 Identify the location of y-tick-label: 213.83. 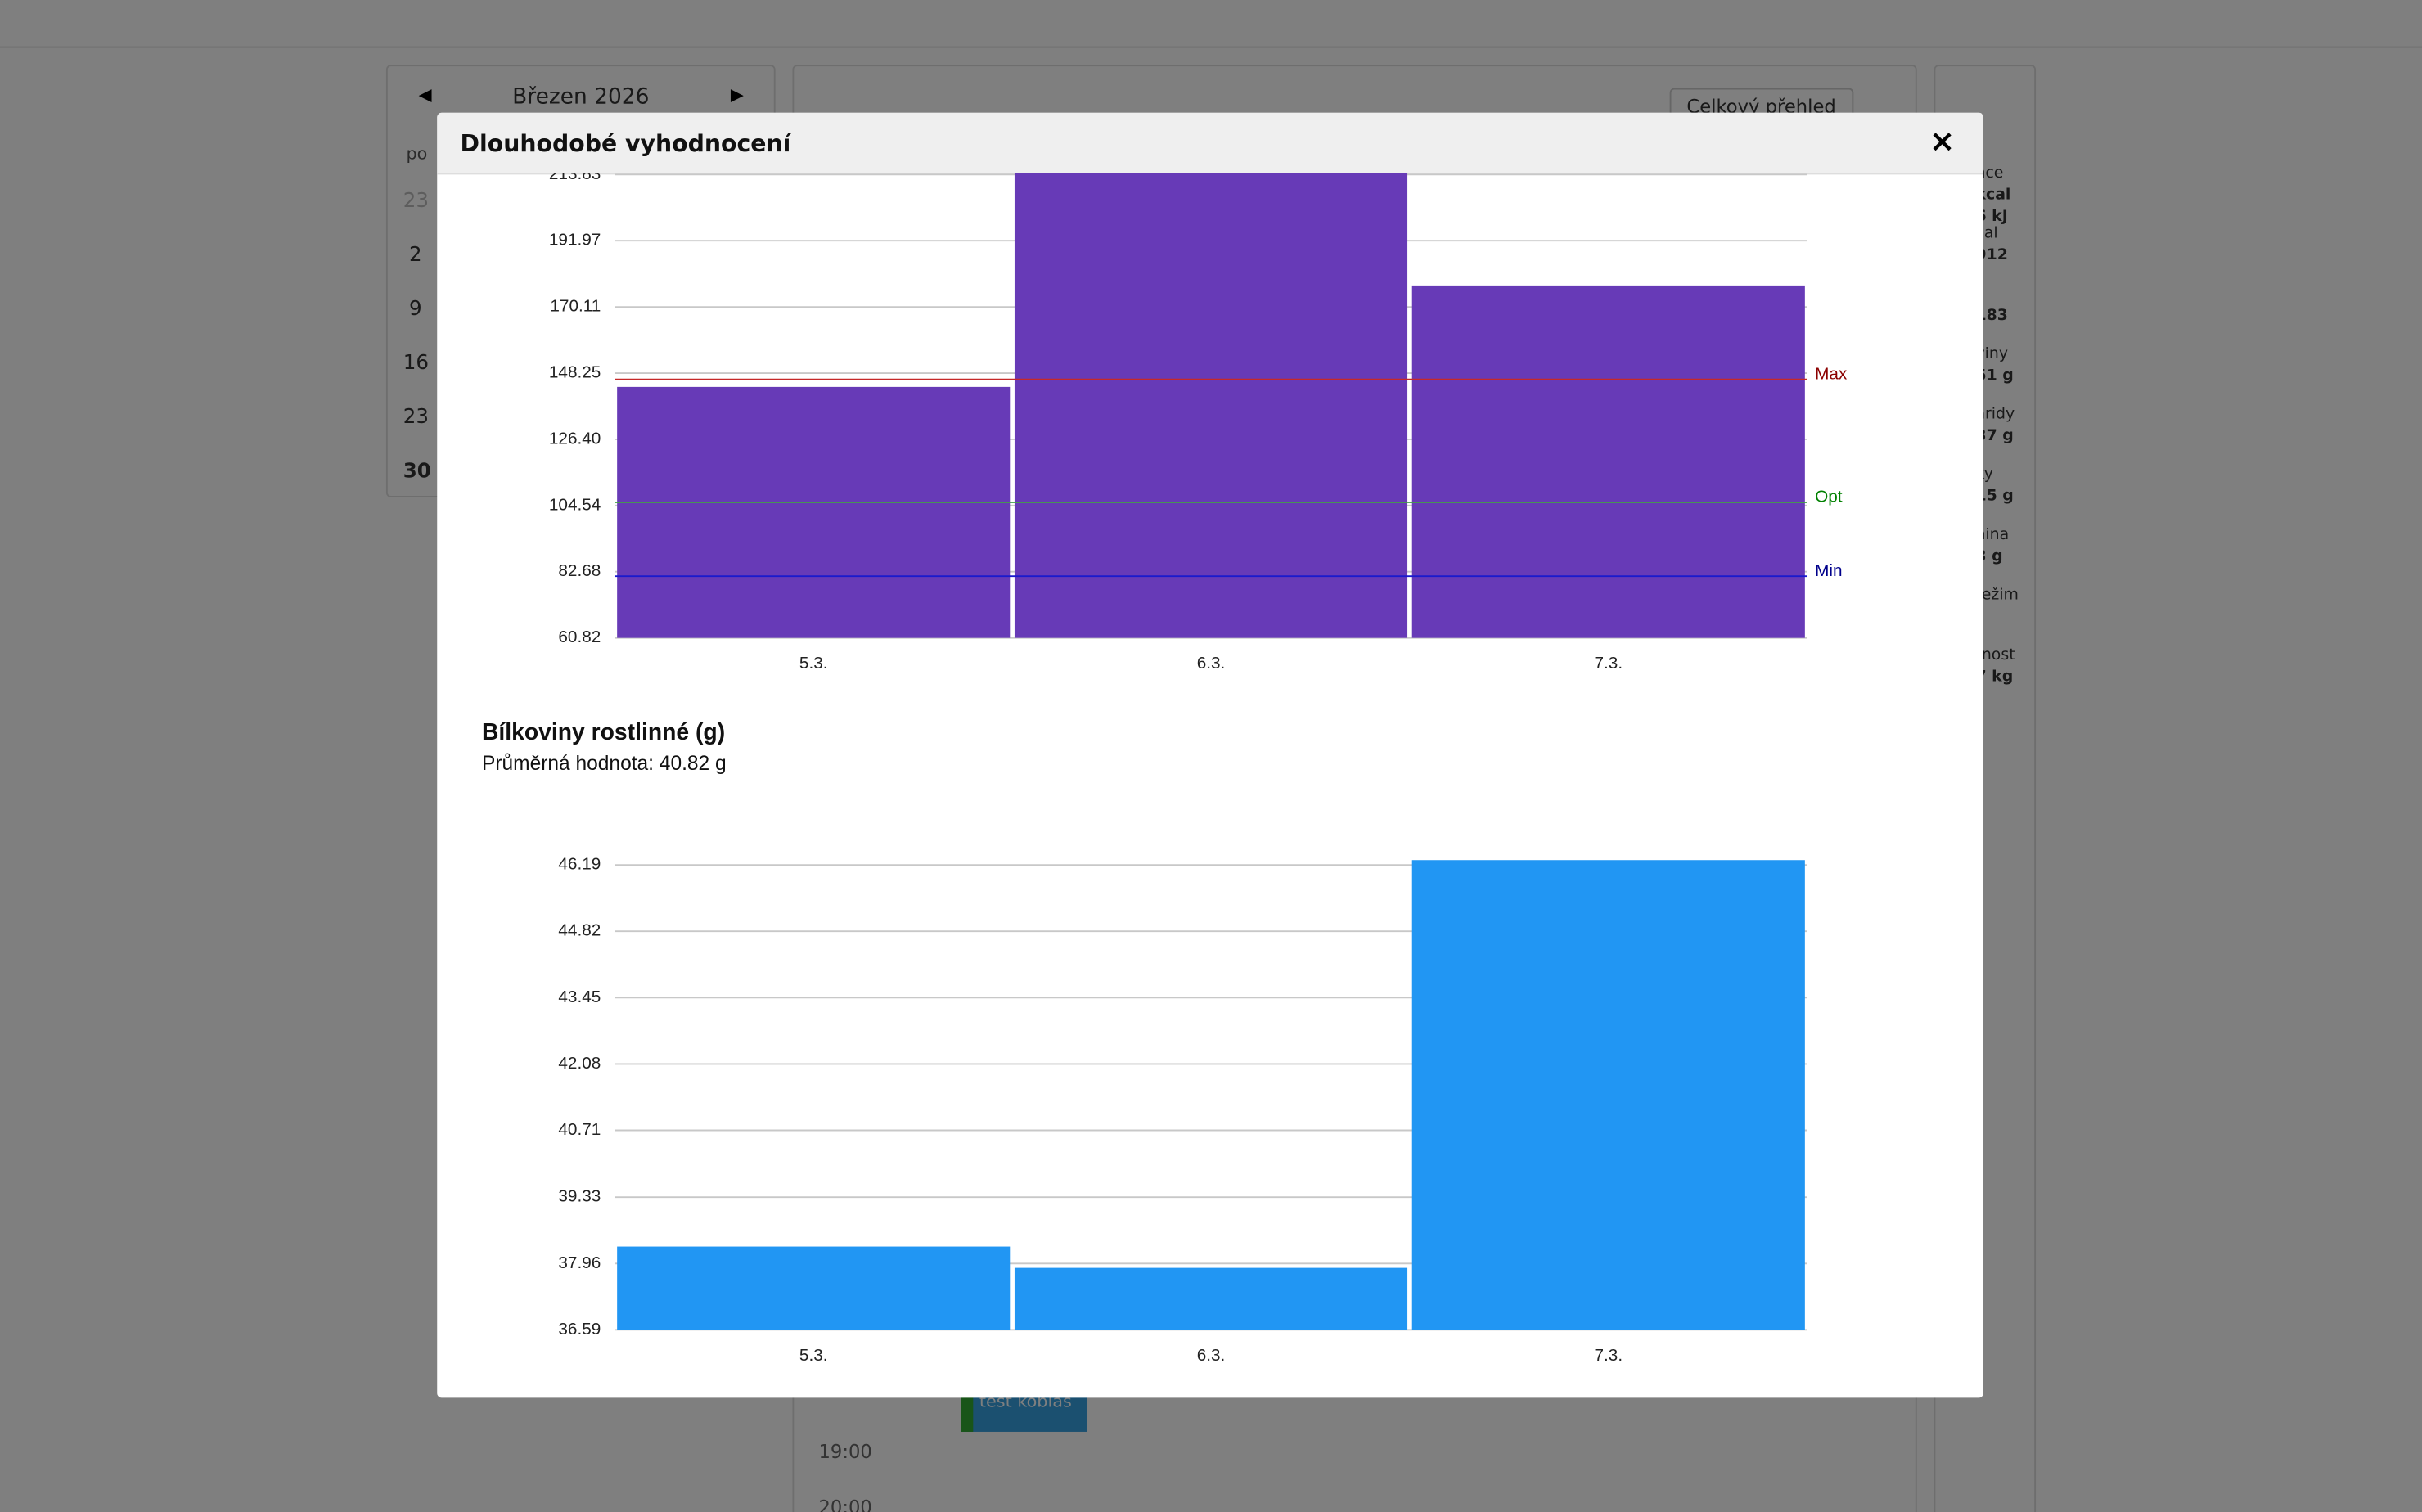
(575, 178).